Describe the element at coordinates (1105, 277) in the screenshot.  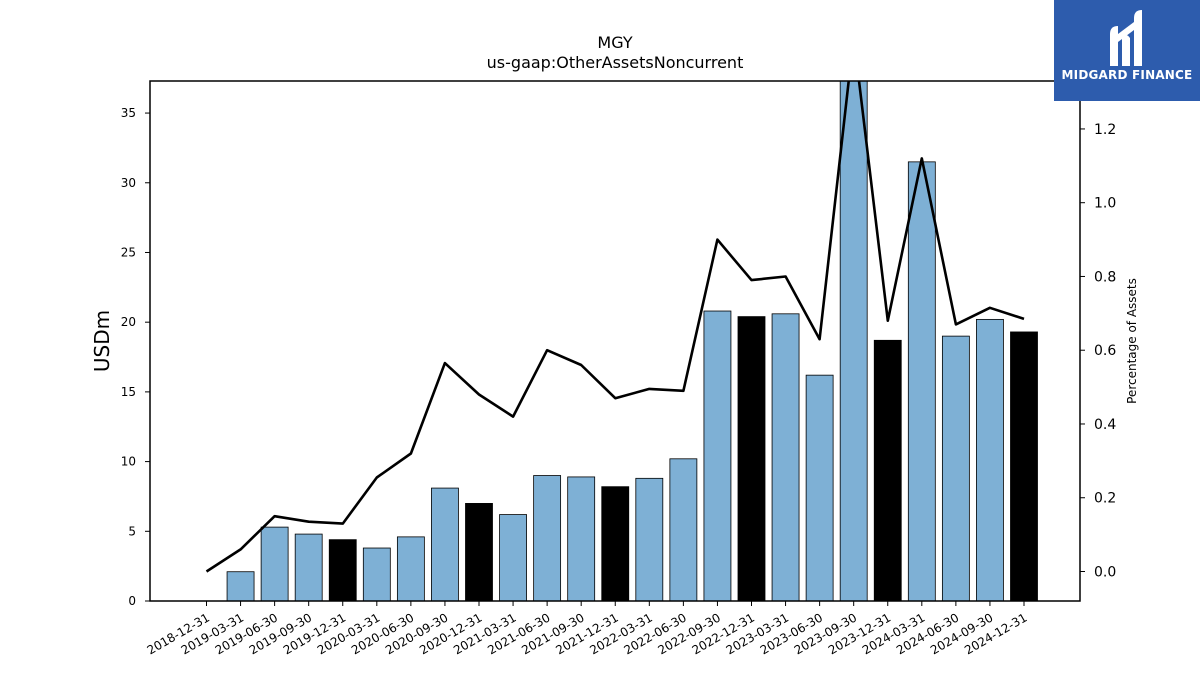
I see `y2-tick-label: 0.8` at that location.